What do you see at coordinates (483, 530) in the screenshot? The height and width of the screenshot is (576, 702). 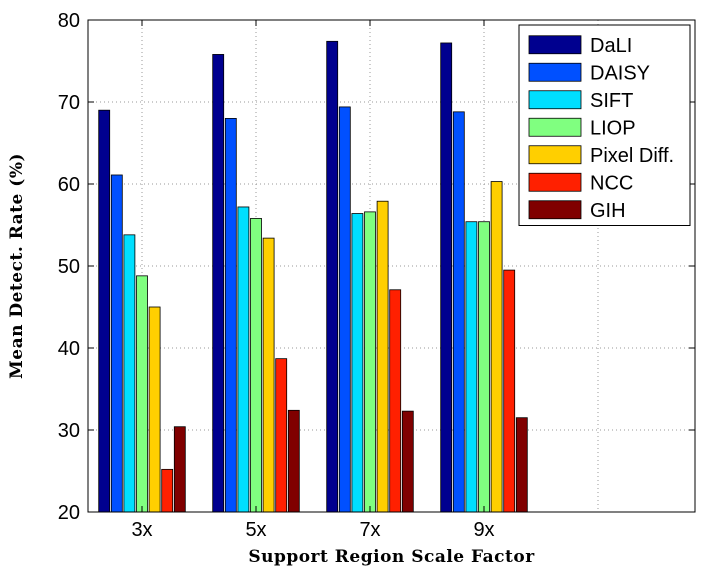 I see `x-tick-label: 9x` at bounding box center [483, 530].